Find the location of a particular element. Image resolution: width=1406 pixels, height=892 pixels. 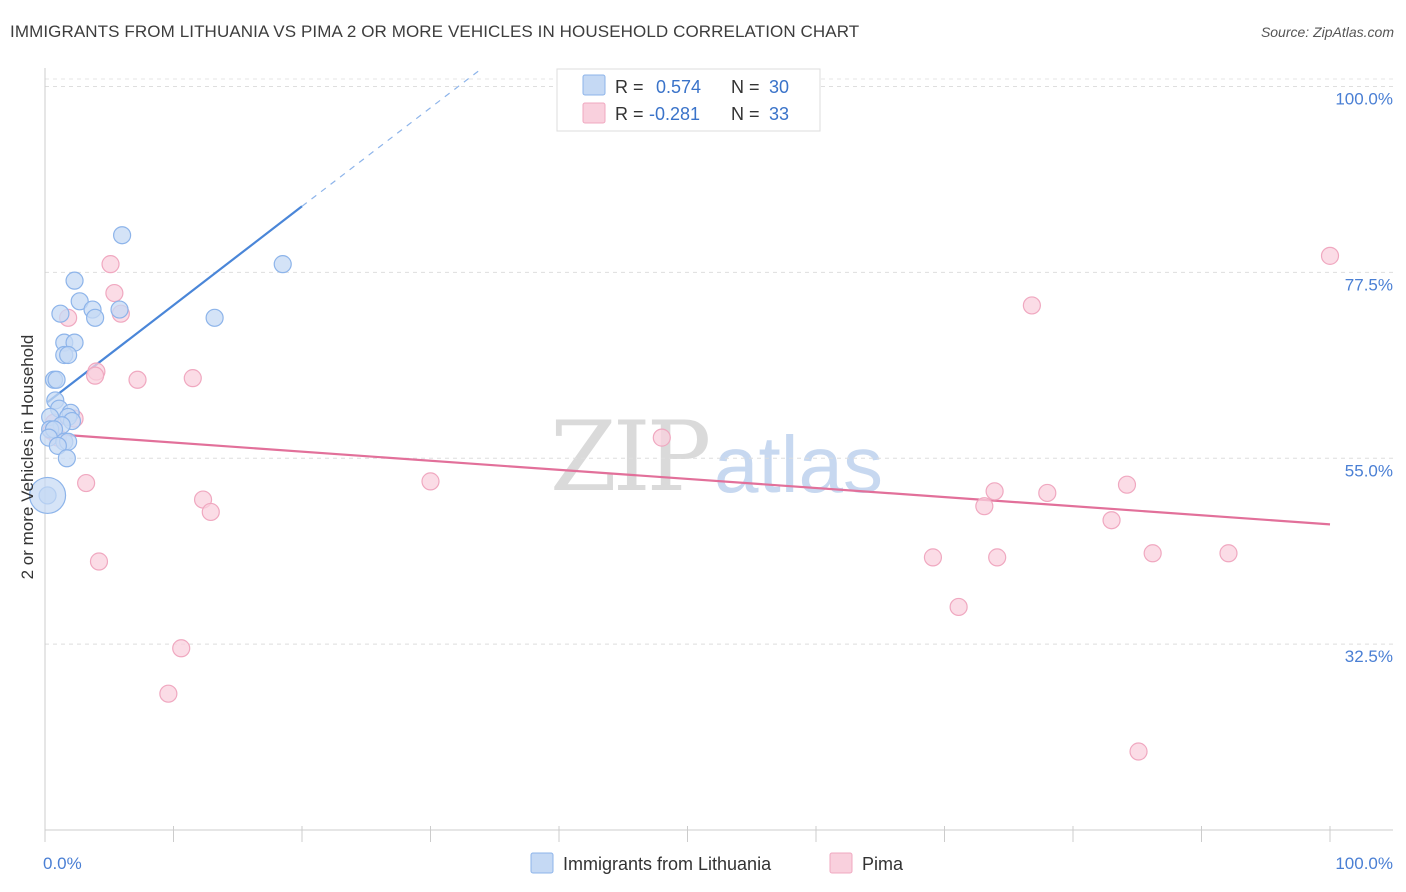

x-tick-label: 0.0% is located at coordinates (62, 863).